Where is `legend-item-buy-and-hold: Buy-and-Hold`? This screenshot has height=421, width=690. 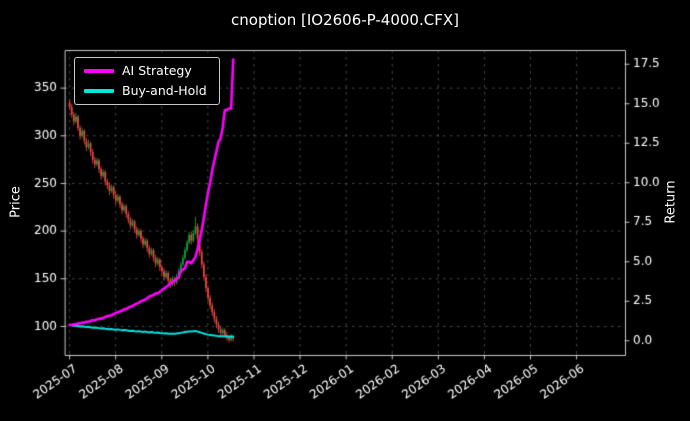
legend-item-buy-and-hold: Buy-and-Hold is located at coordinates (145, 90).